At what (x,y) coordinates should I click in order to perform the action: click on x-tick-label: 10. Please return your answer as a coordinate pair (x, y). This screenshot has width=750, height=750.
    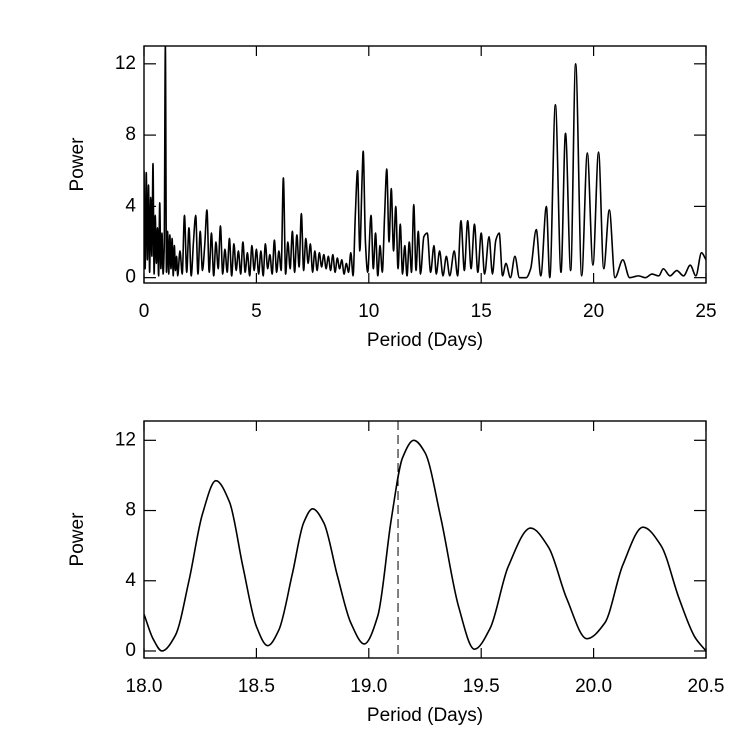
    Looking at the image, I should click on (368, 311).